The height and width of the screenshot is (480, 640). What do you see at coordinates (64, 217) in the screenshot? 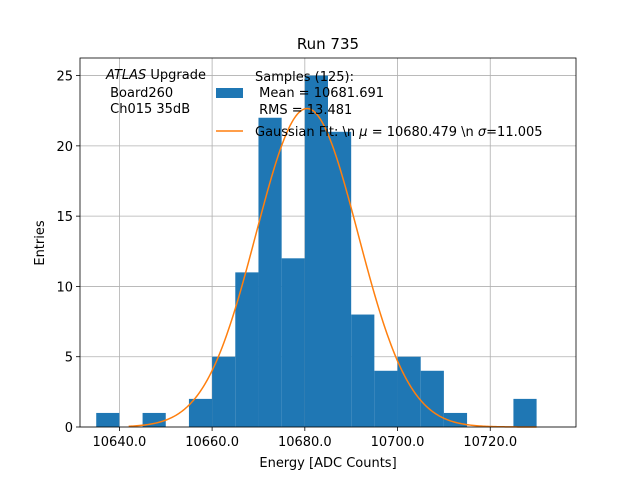
I see `y-tick-label: 15` at bounding box center [64, 217].